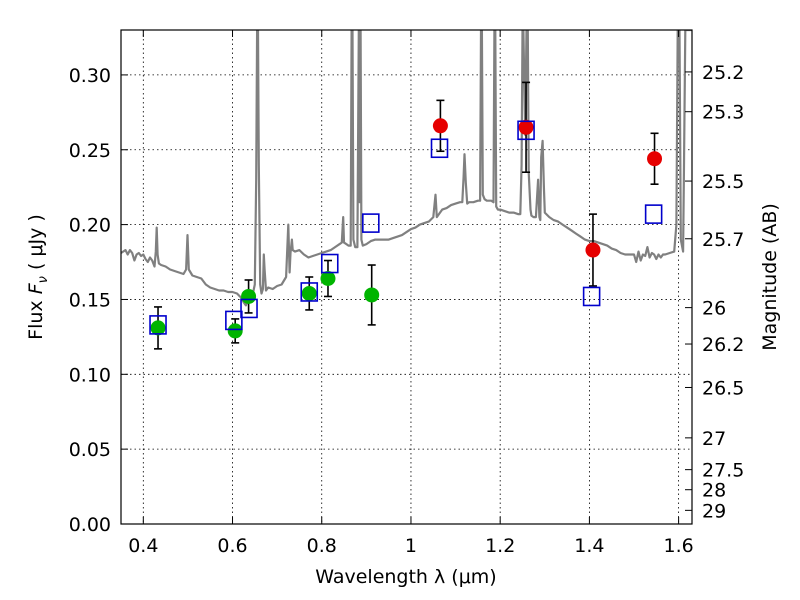 The image size is (800, 600). I want to click on x-tick-label: 0.8, so click(322, 546).